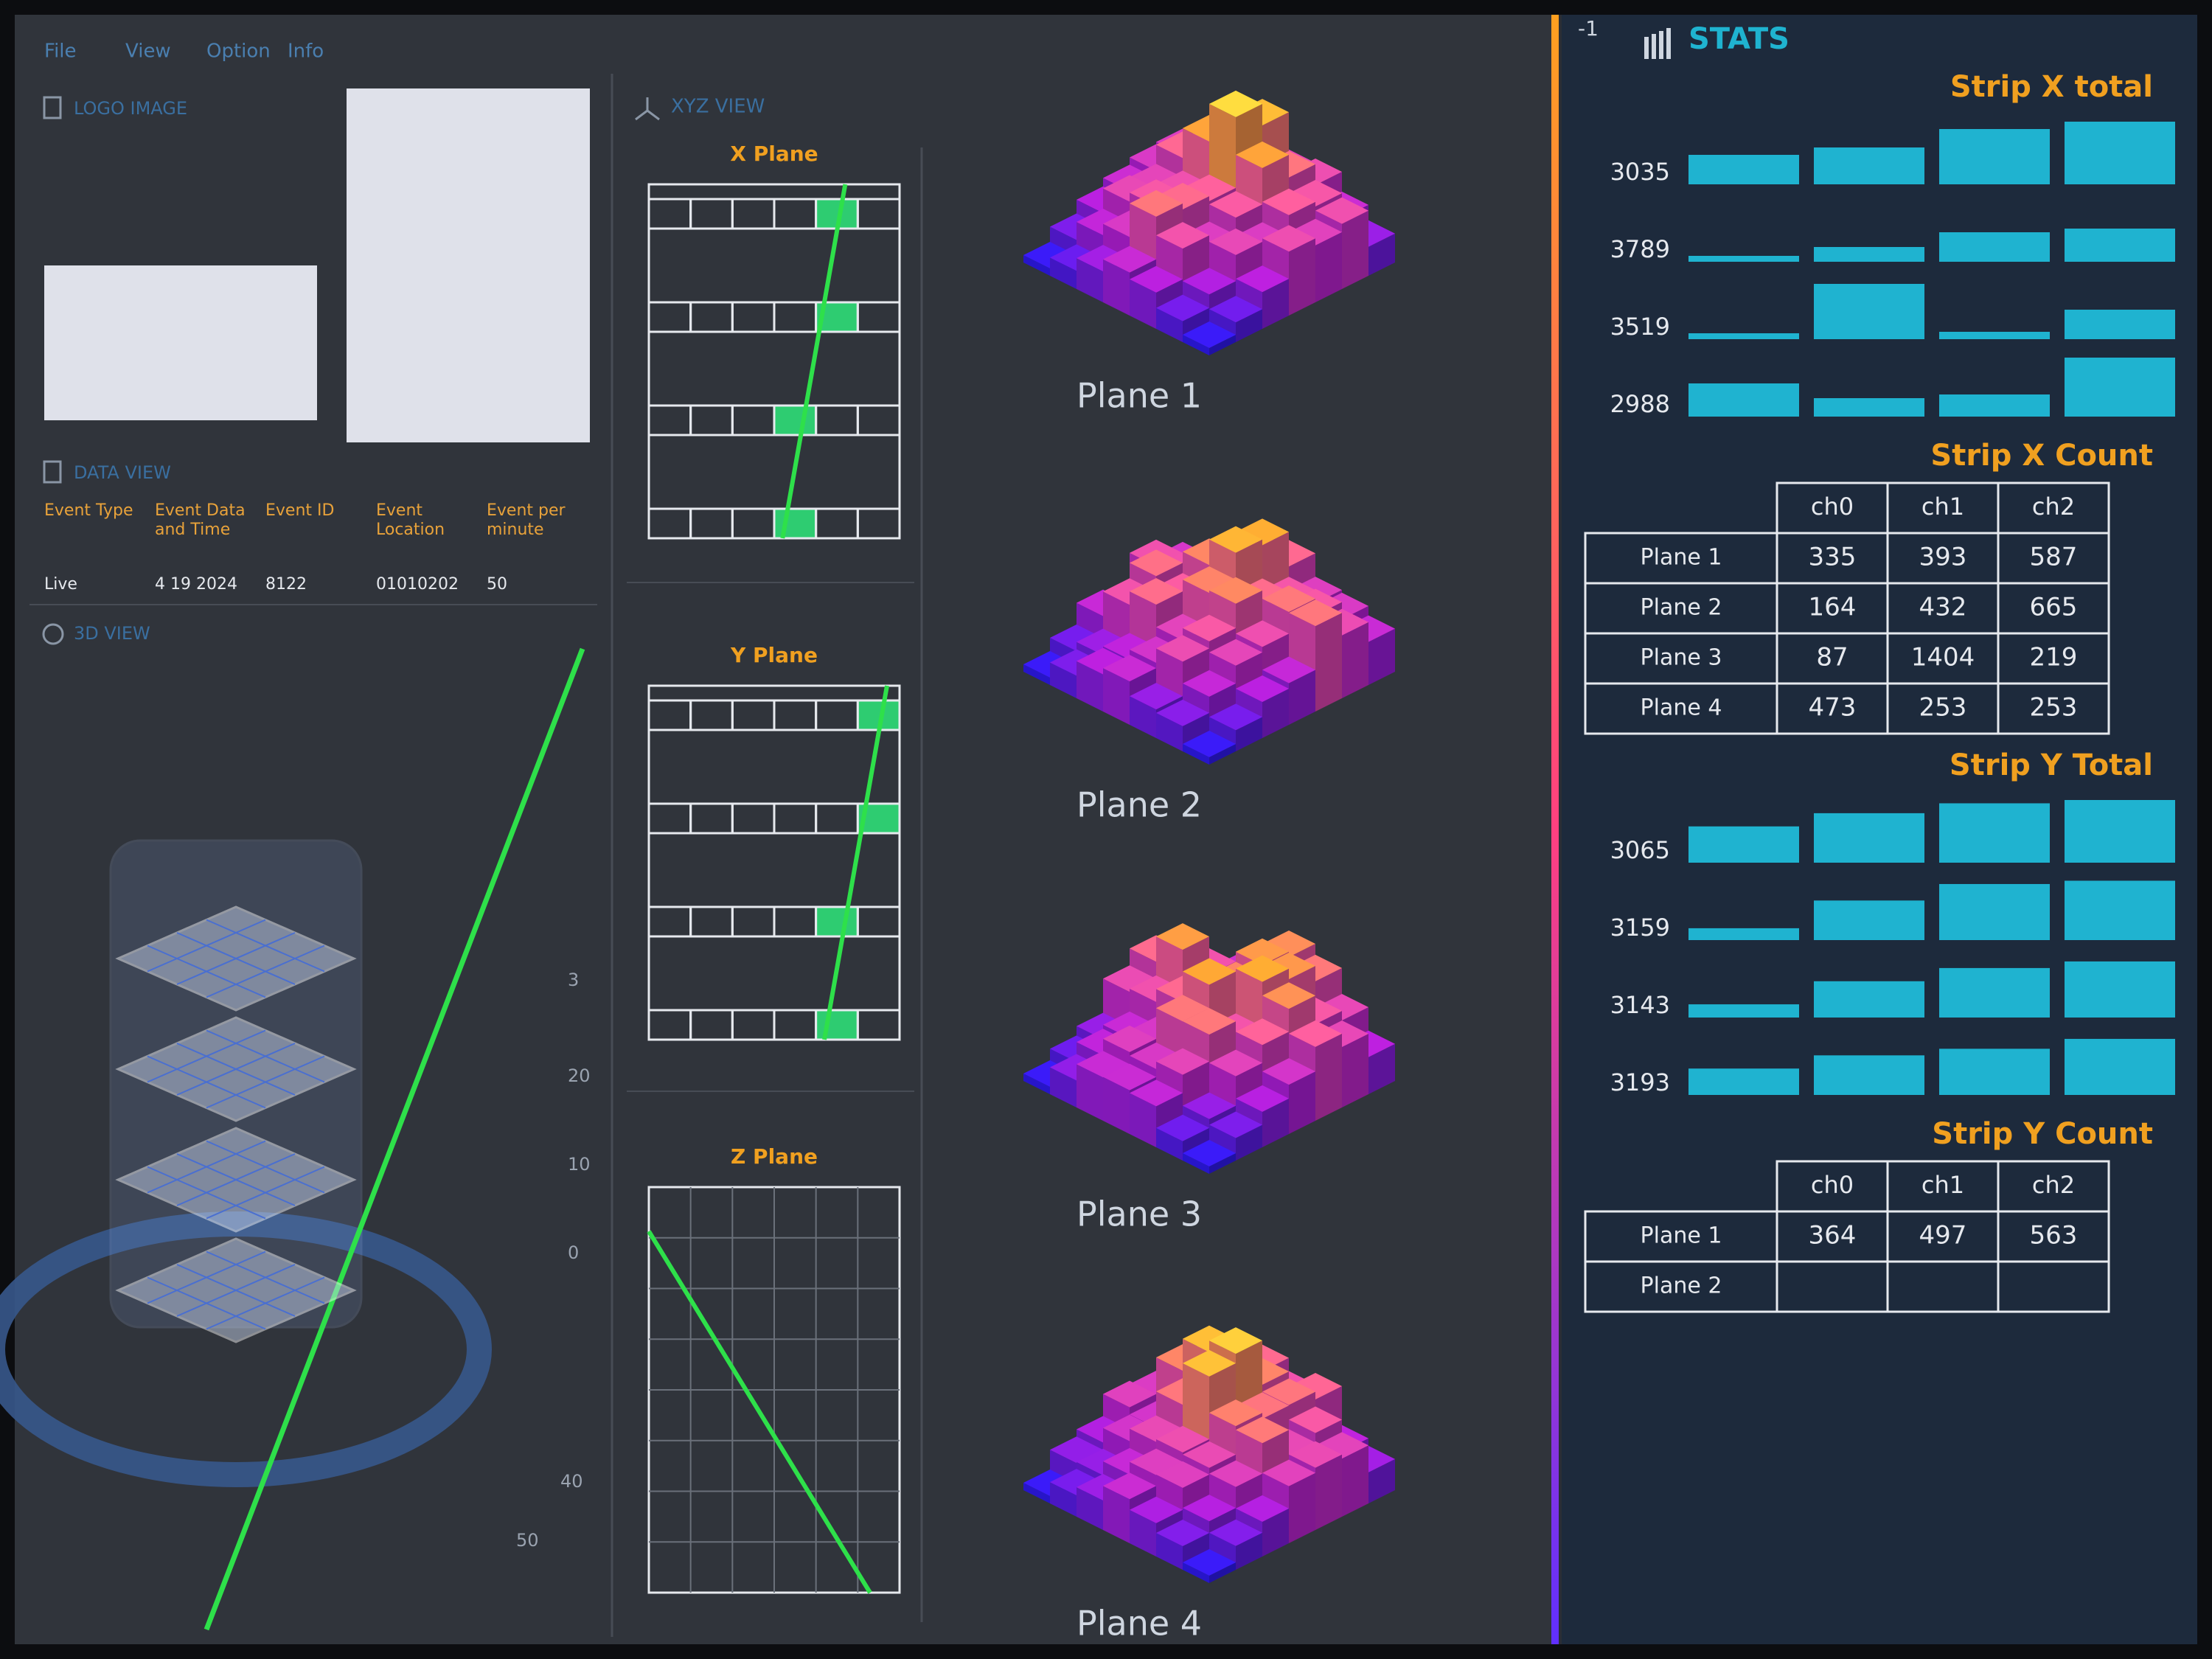 This screenshot has width=2212, height=1659. What do you see at coordinates (2051, 87) in the screenshot?
I see `section-title: Strip X total` at bounding box center [2051, 87].